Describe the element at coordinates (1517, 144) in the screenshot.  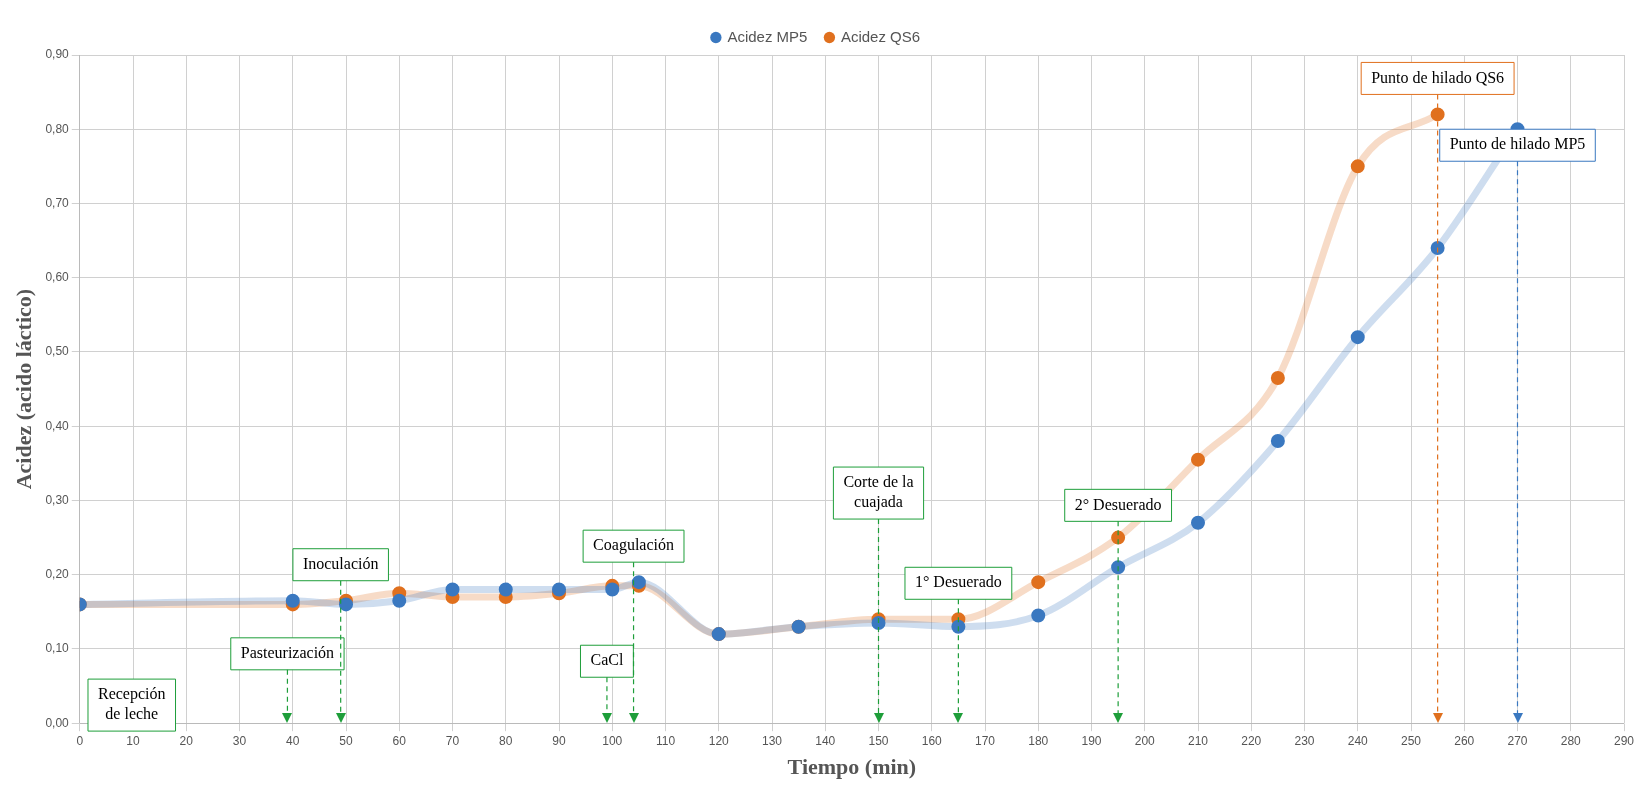
I see `ref-line-label: Punto de hilado MP5` at that location.